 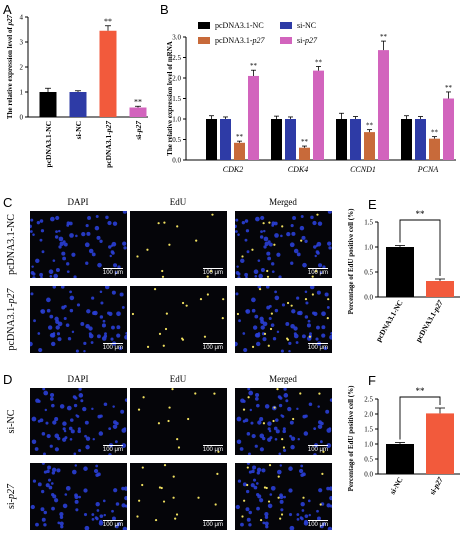 What do you see at coordinates (176, 161) in the screenshot?
I see `b-y-tick-label: 0.0` at bounding box center [176, 161].